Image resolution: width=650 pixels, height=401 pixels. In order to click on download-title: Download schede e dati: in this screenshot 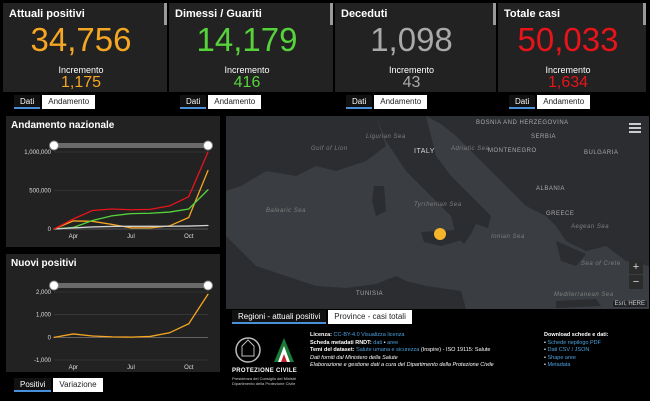, I will do `click(576, 335)`.